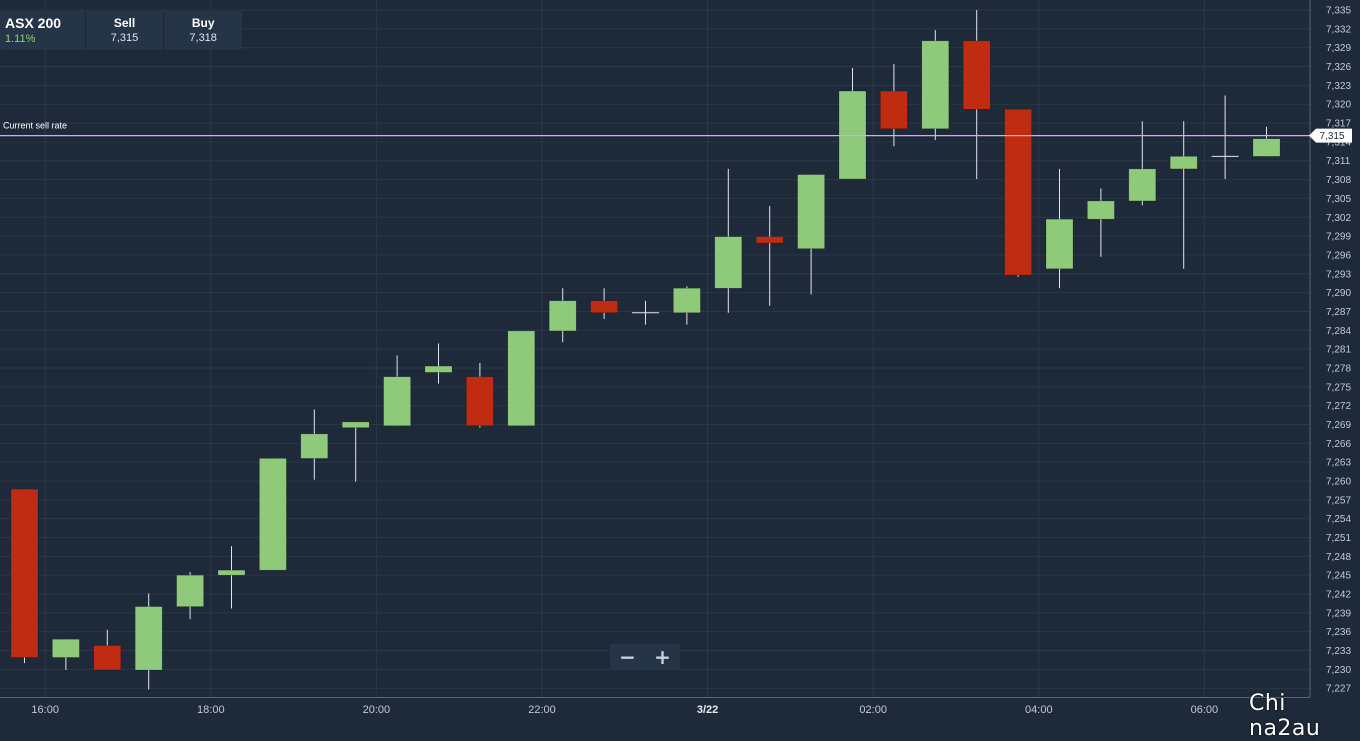 The height and width of the screenshot is (741, 1360). Describe the element at coordinates (1338, 218) in the screenshot. I see `y-tick-label: 7,302` at that location.